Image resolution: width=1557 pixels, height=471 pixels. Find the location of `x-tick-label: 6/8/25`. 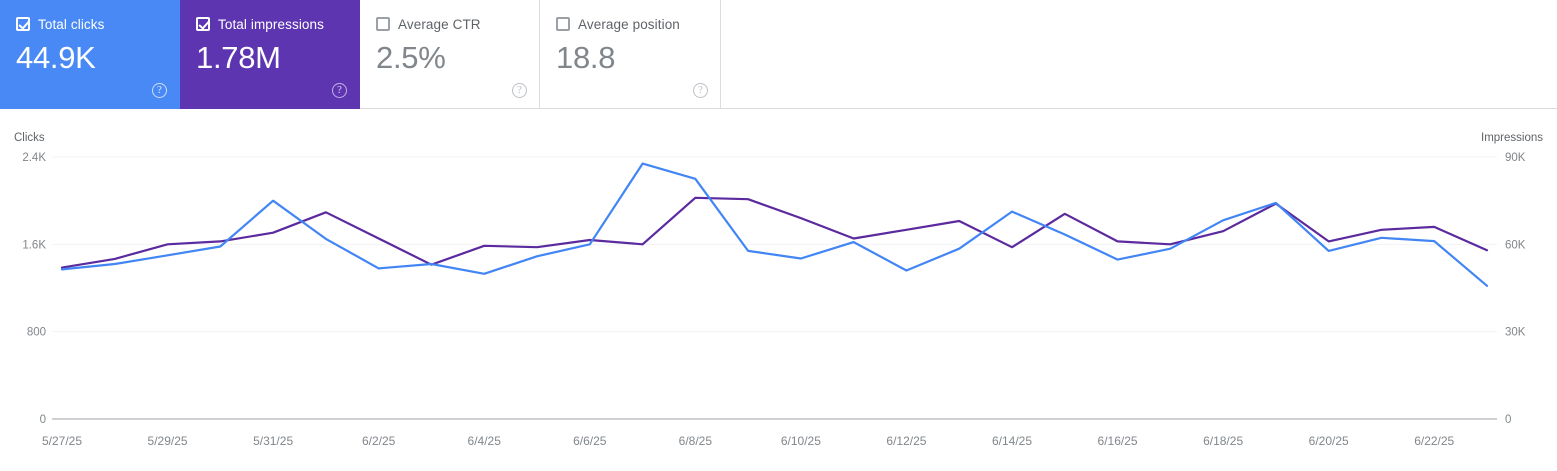

x-tick-label: 6/8/25 is located at coordinates (696, 441).